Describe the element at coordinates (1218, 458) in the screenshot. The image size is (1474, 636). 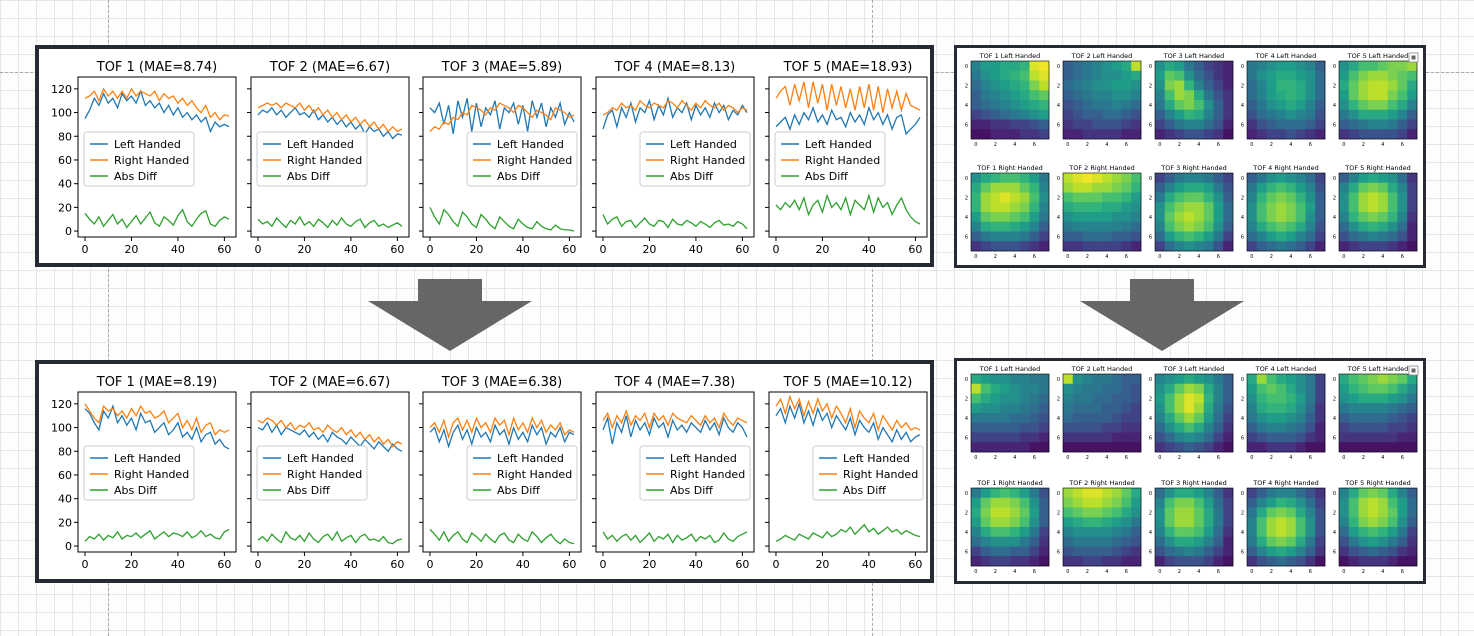
I see `heatmap-x-tick: 6` at that location.